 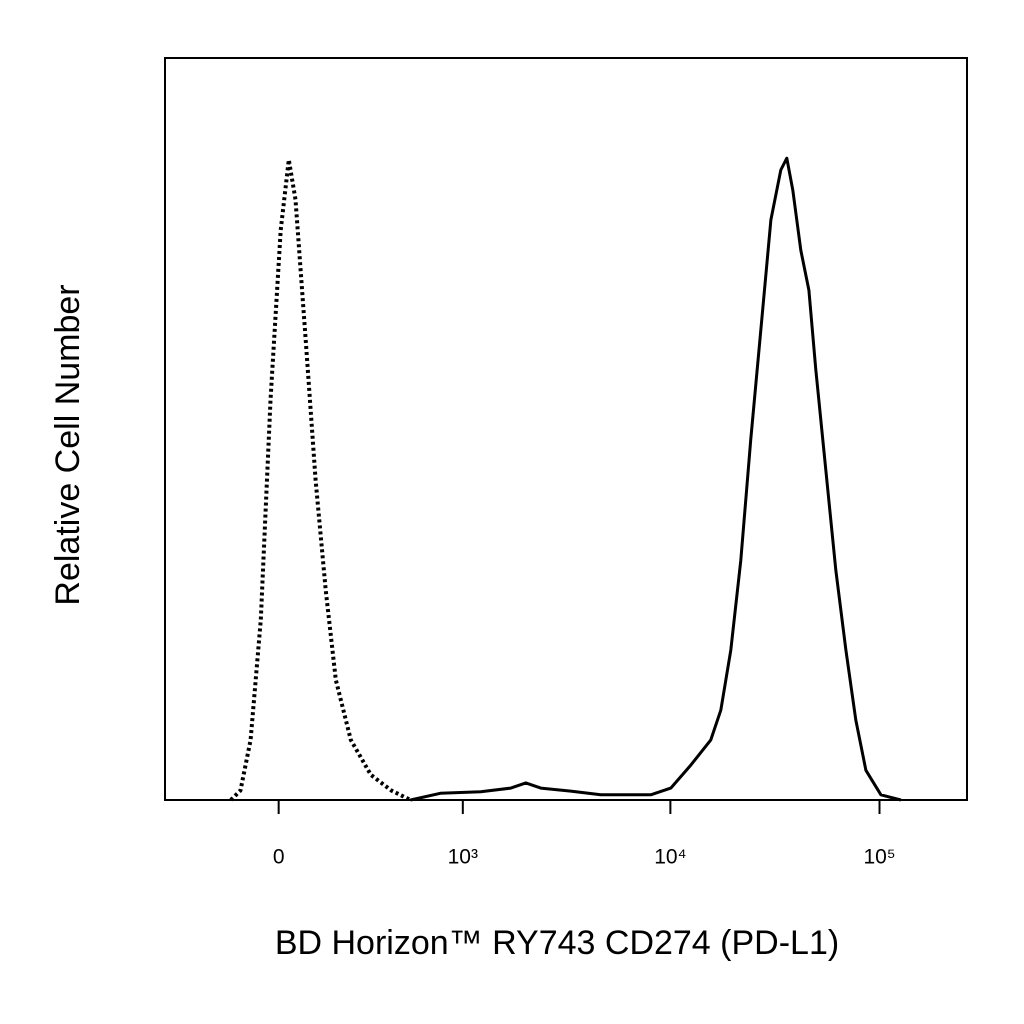 I want to click on x-tick-label: 10⁴, so click(x=670, y=857).